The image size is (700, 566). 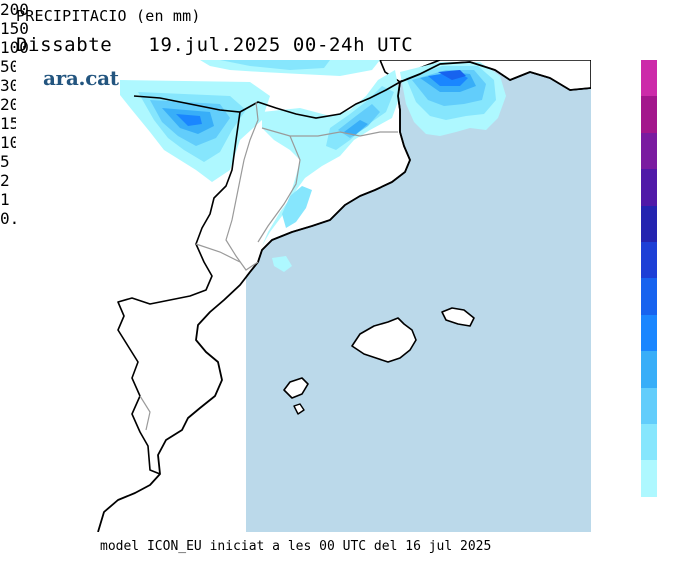 I want to click on ara-cat-logo: ara.cat, so click(x=81, y=78).